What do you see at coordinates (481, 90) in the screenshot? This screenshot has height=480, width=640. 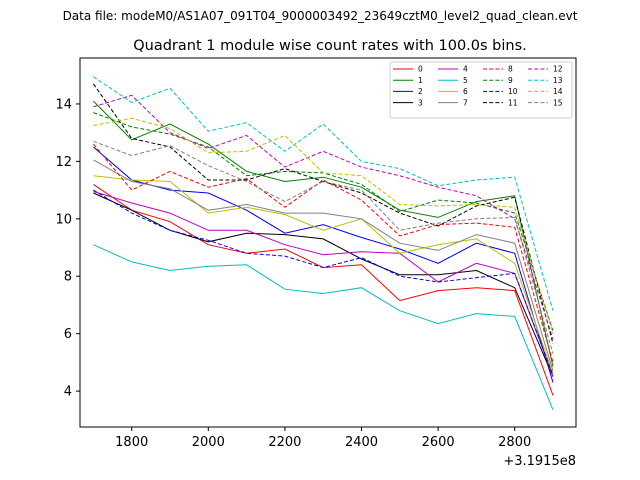 I see `legend-frame` at bounding box center [481, 90].